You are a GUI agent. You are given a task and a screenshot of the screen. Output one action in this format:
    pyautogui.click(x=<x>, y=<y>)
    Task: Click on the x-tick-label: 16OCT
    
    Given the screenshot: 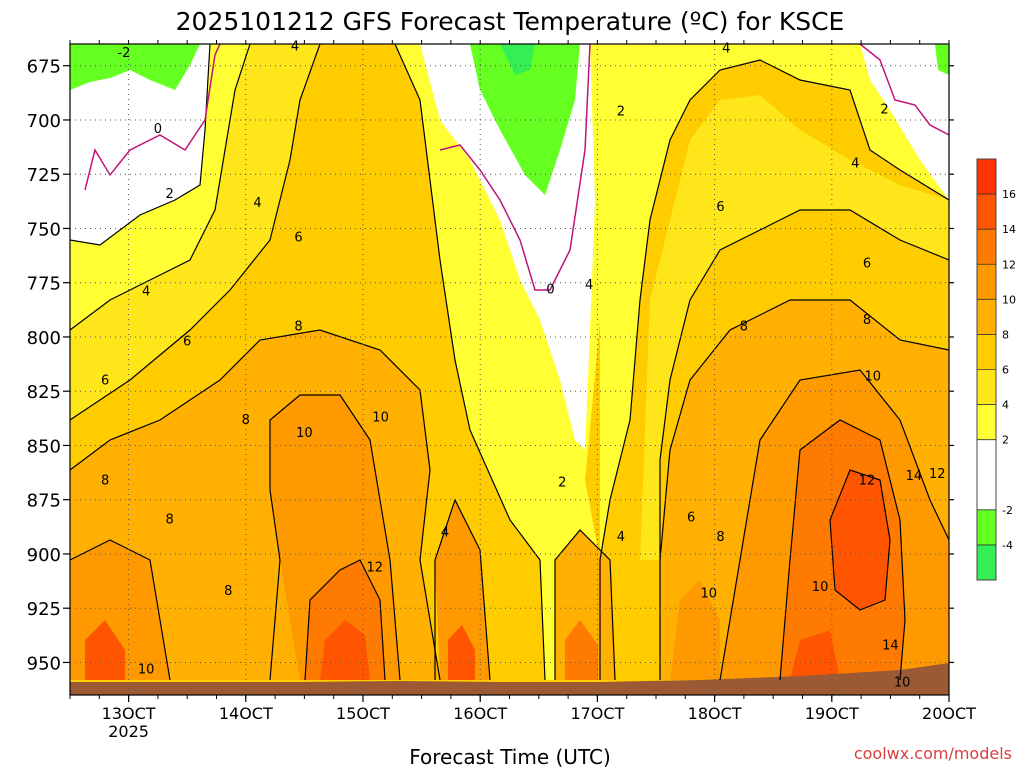 What is the action you would take?
    pyautogui.click(x=480, y=713)
    